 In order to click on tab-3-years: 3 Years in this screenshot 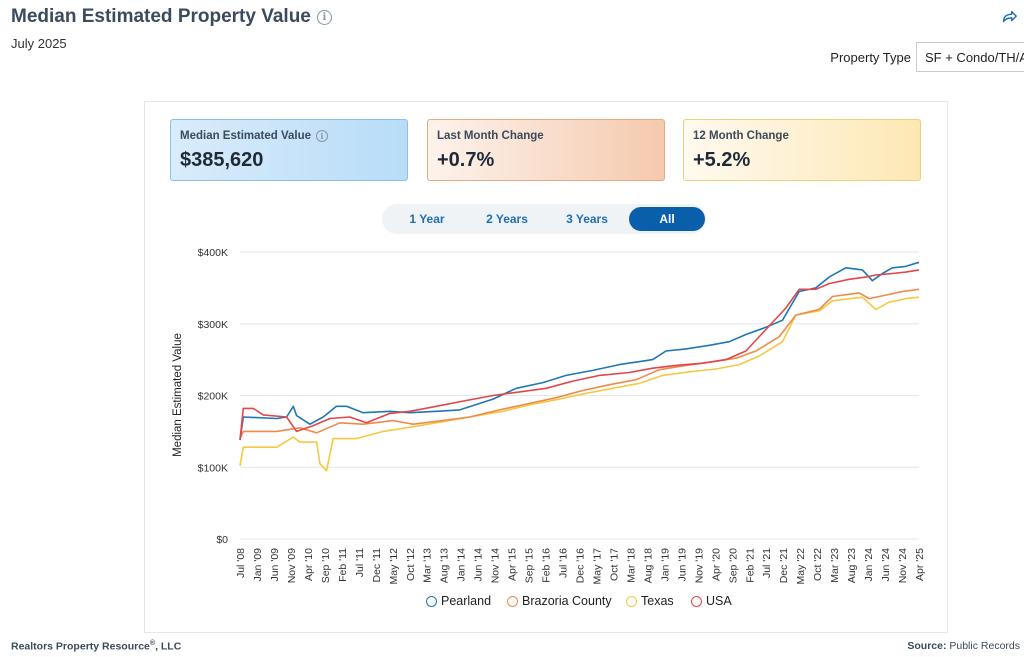, I will do `click(587, 219)`.